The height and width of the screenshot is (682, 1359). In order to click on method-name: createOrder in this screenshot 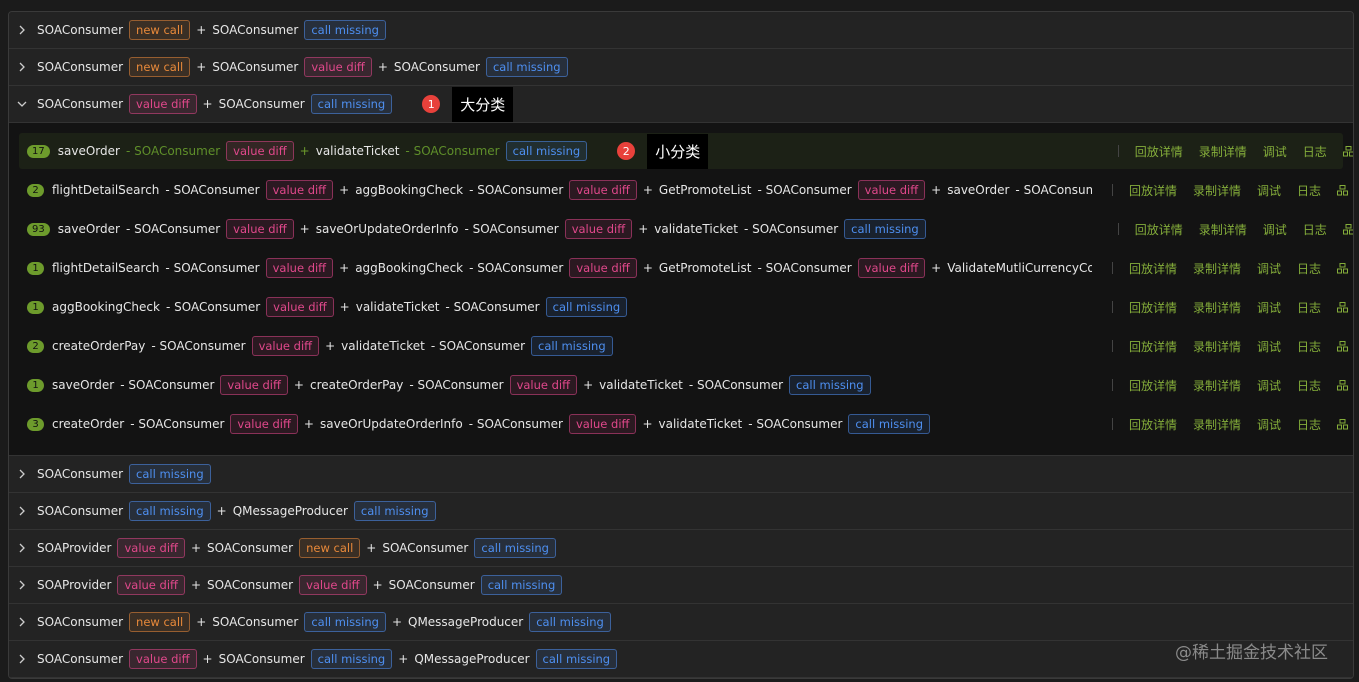, I will do `click(88, 424)`.